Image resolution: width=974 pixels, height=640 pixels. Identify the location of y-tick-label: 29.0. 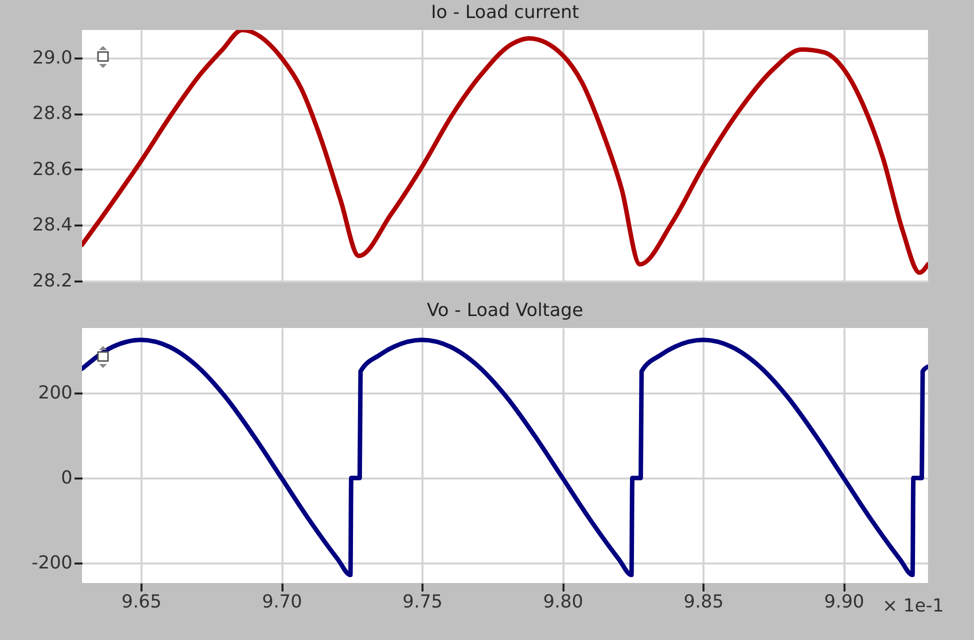
(52, 57).